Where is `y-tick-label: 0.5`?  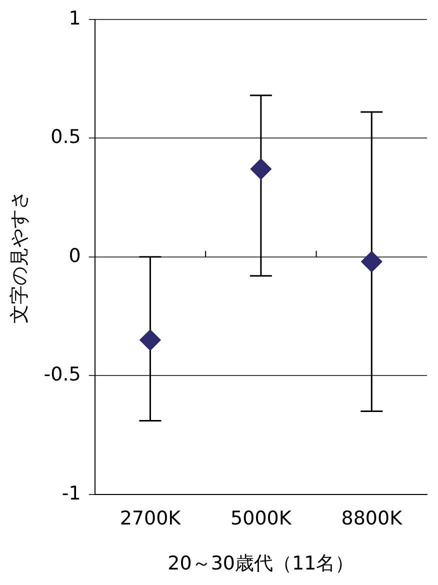 y-tick-label: 0.5 is located at coordinates (65, 137).